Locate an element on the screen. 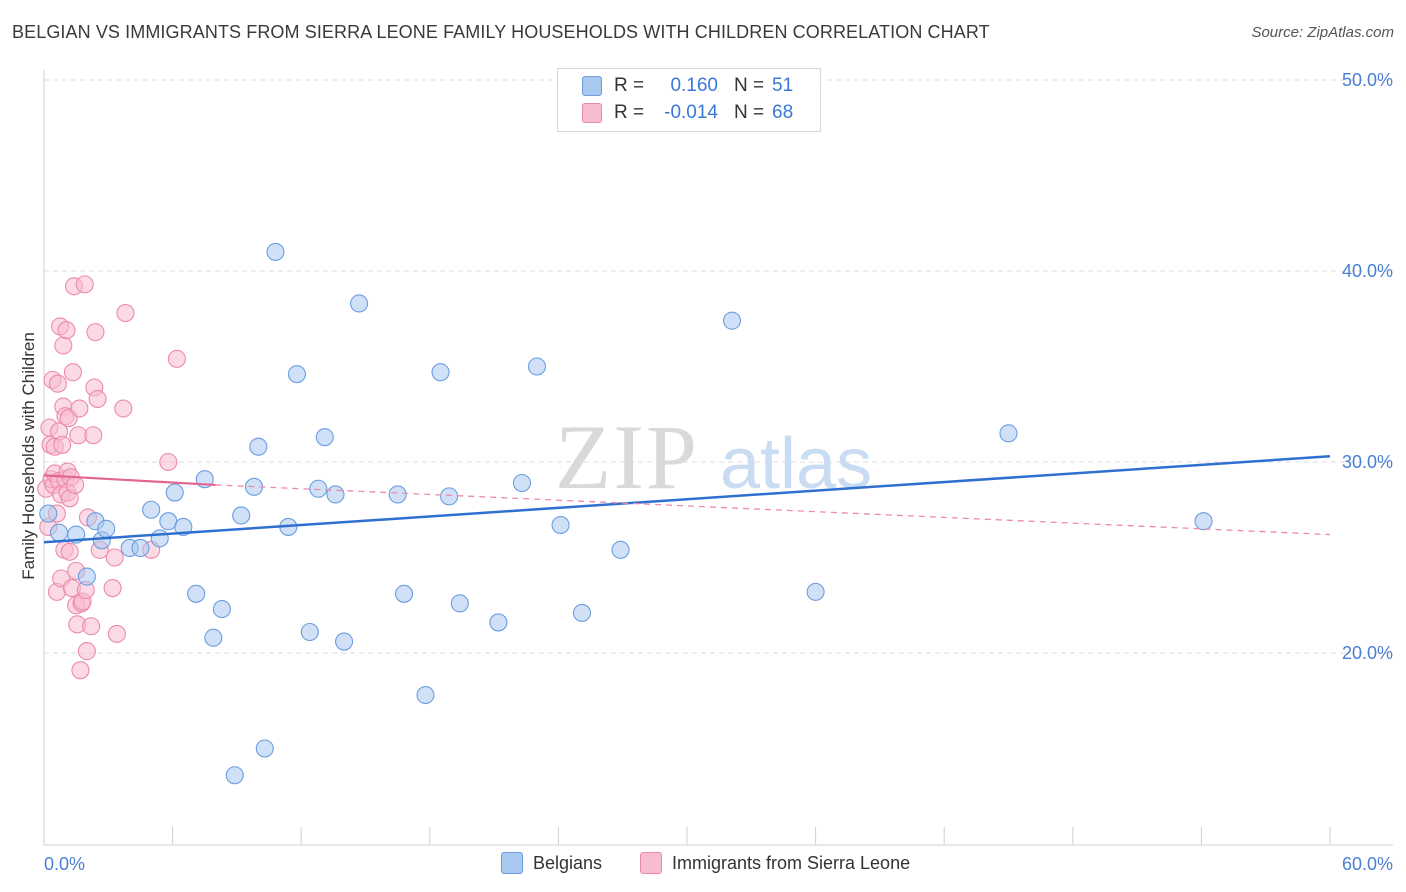  legend-n-value: 51 is located at coordinates (783, 85).